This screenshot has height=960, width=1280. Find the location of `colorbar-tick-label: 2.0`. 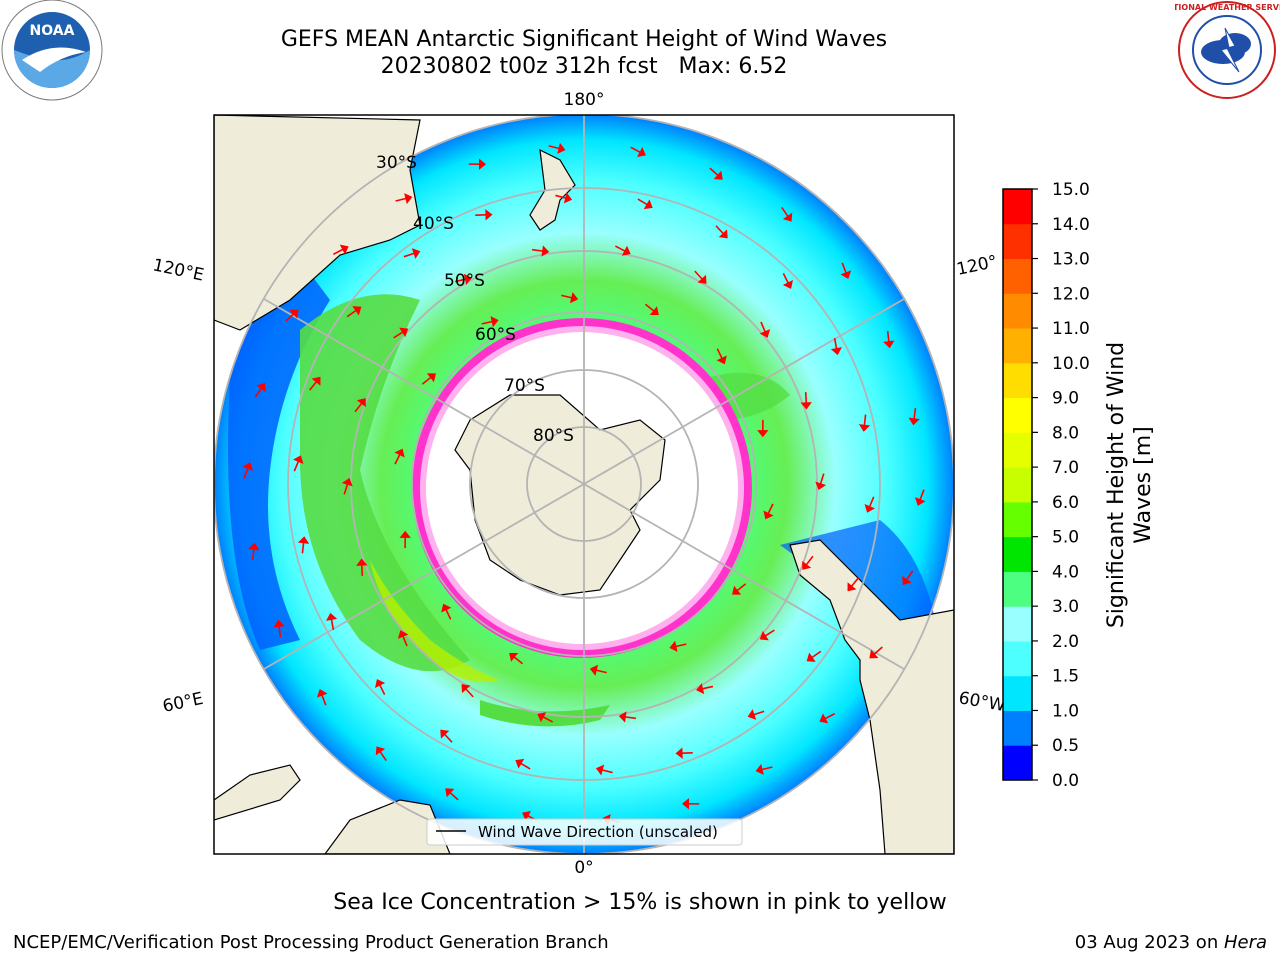

colorbar-tick-label: 2.0 is located at coordinates (1065, 642).